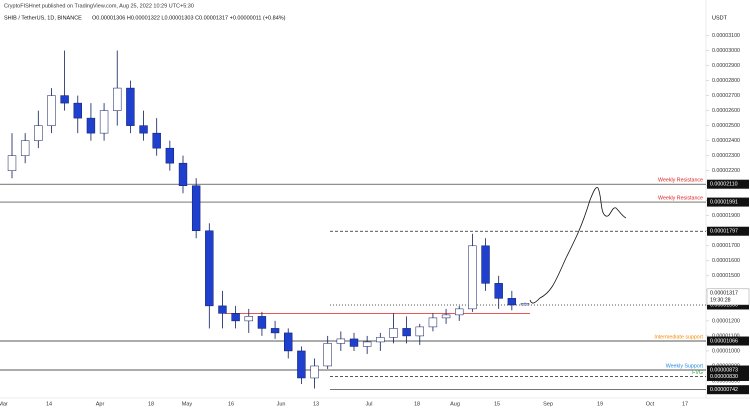 This screenshot has width=750, height=411. What do you see at coordinates (726, 216) in the screenshot?
I see `y-tick-label: 0.00001900` at bounding box center [726, 216].